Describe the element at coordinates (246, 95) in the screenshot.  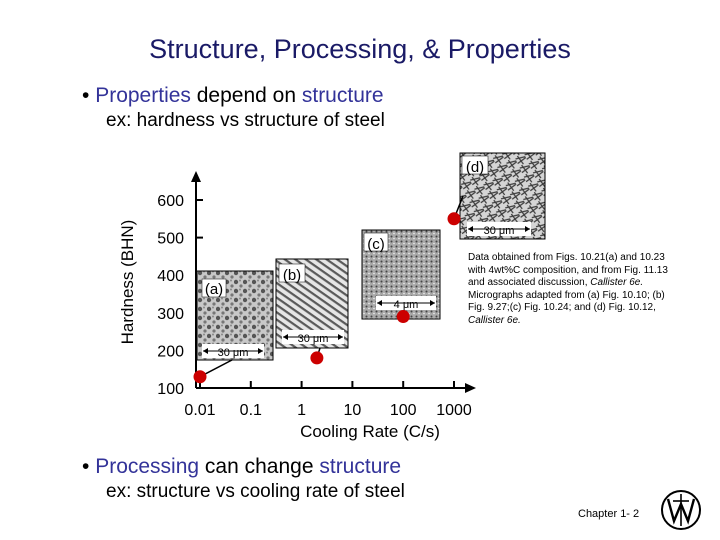
I see `bullet-text: depend on` at that location.